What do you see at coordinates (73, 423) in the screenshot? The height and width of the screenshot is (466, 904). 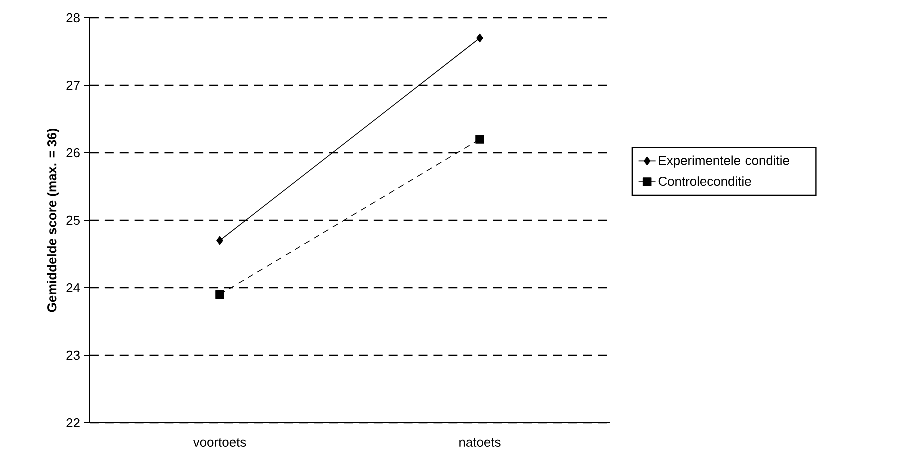 I see `y-tick-label: 22` at bounding box center [73, 423].